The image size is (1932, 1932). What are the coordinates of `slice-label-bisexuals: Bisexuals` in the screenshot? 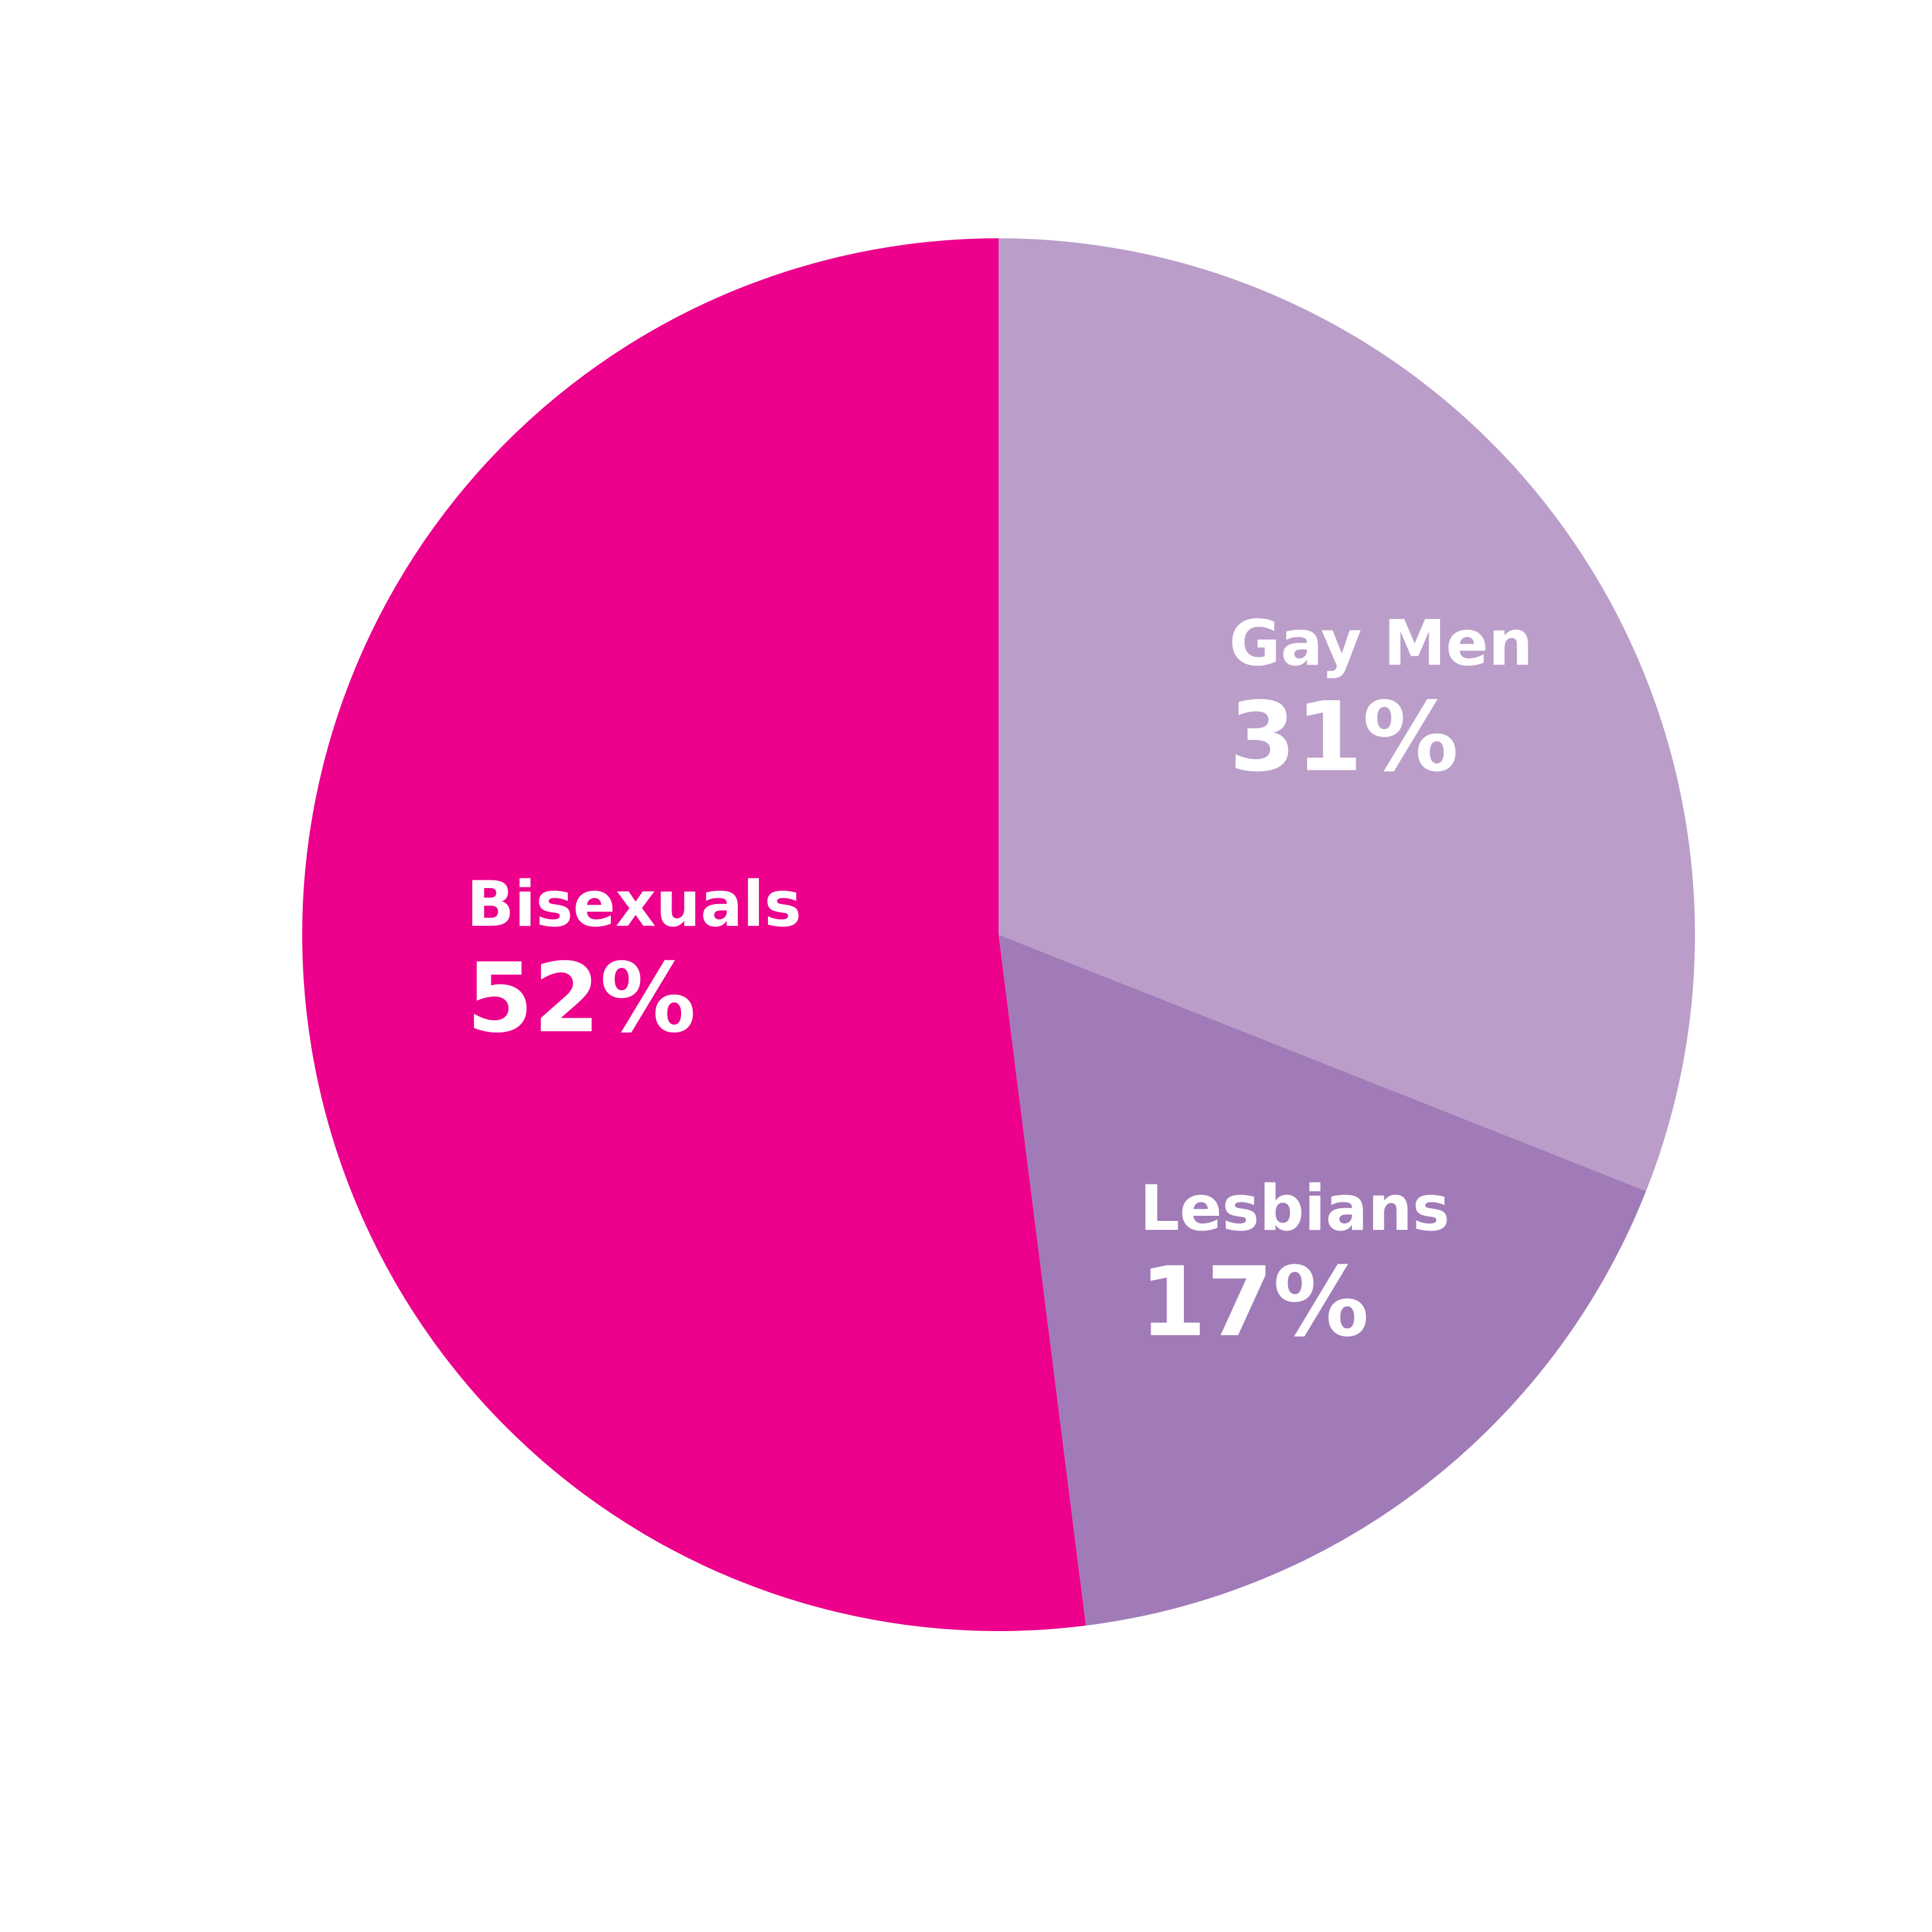 It's located at (633, 904).